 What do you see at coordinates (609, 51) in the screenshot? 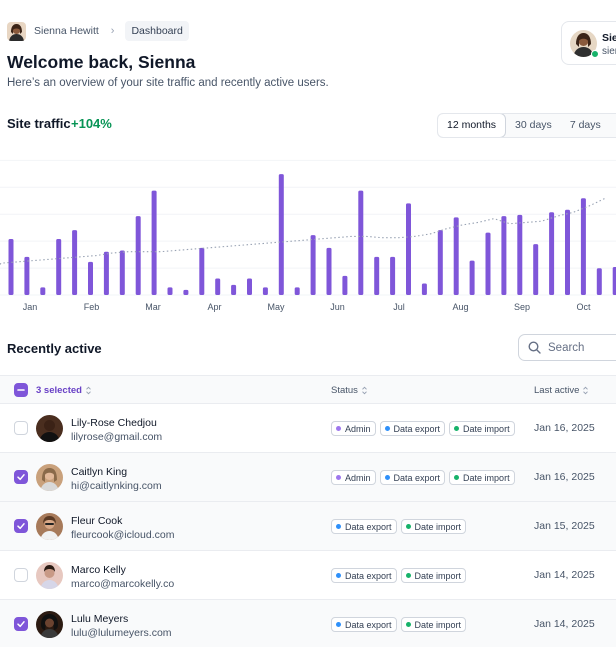
I see `account-email: sier` at bounding box center [609, 51].